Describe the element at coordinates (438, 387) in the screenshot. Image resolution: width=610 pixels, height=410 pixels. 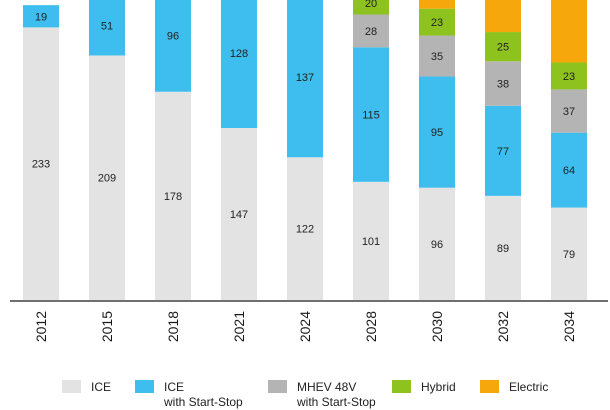
I see `legend-label: Hybrid` at that location.